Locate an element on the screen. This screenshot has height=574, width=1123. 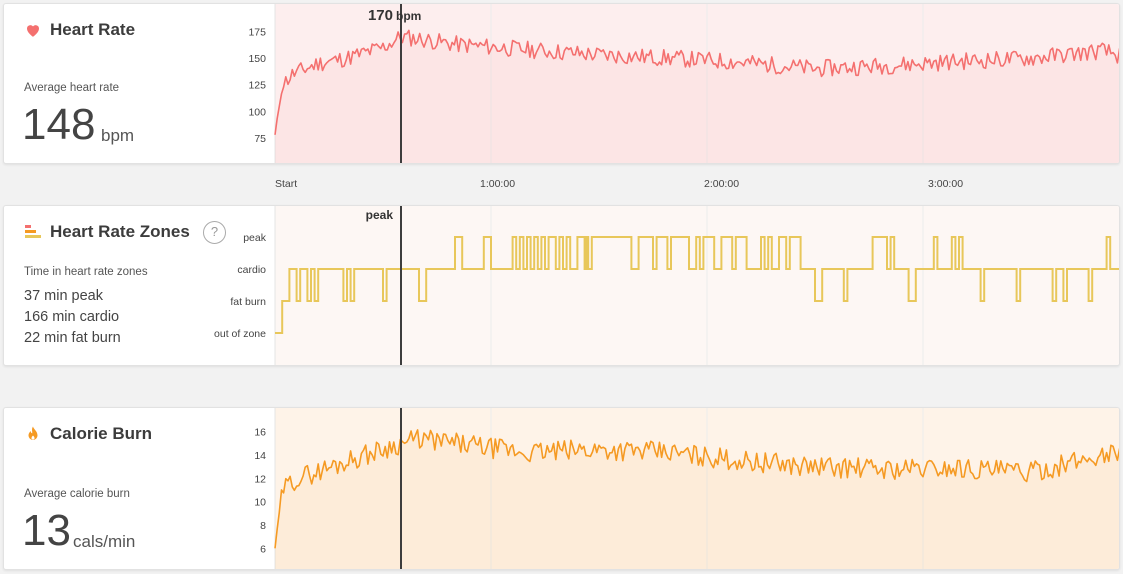
zone-series-line is located at coordinates (697, 285).